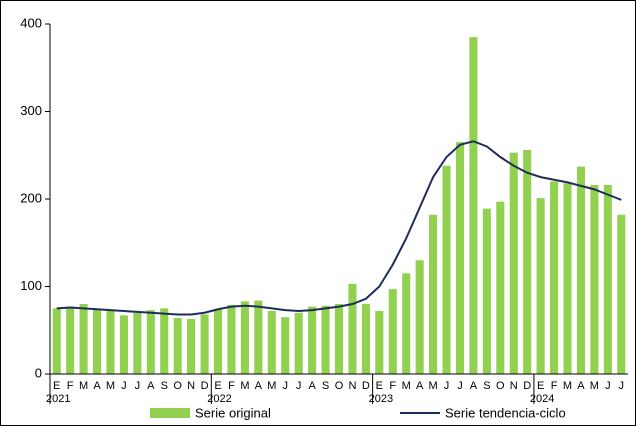 This screenshot has height=426, width=636. What do you see at coordinates (505, 412) in the screenshot?
I see `legend-label: Serie tendencia-ciclo` at bounding box center [505, 412].